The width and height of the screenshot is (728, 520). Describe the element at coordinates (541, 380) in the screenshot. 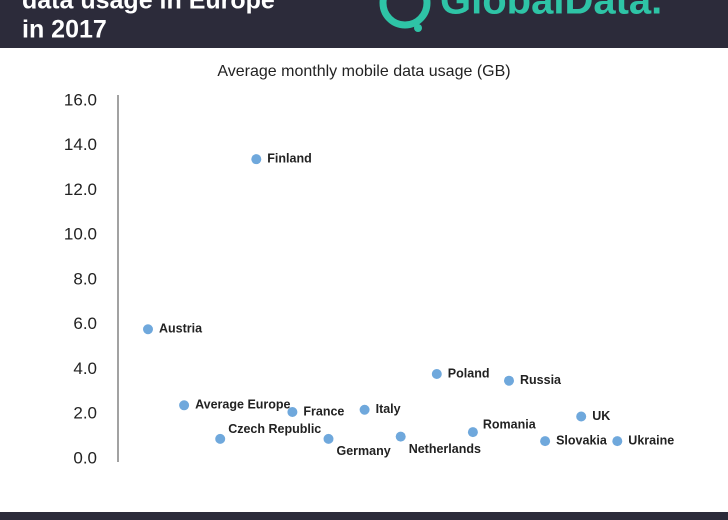

I see `point-label: Russia` at that location.